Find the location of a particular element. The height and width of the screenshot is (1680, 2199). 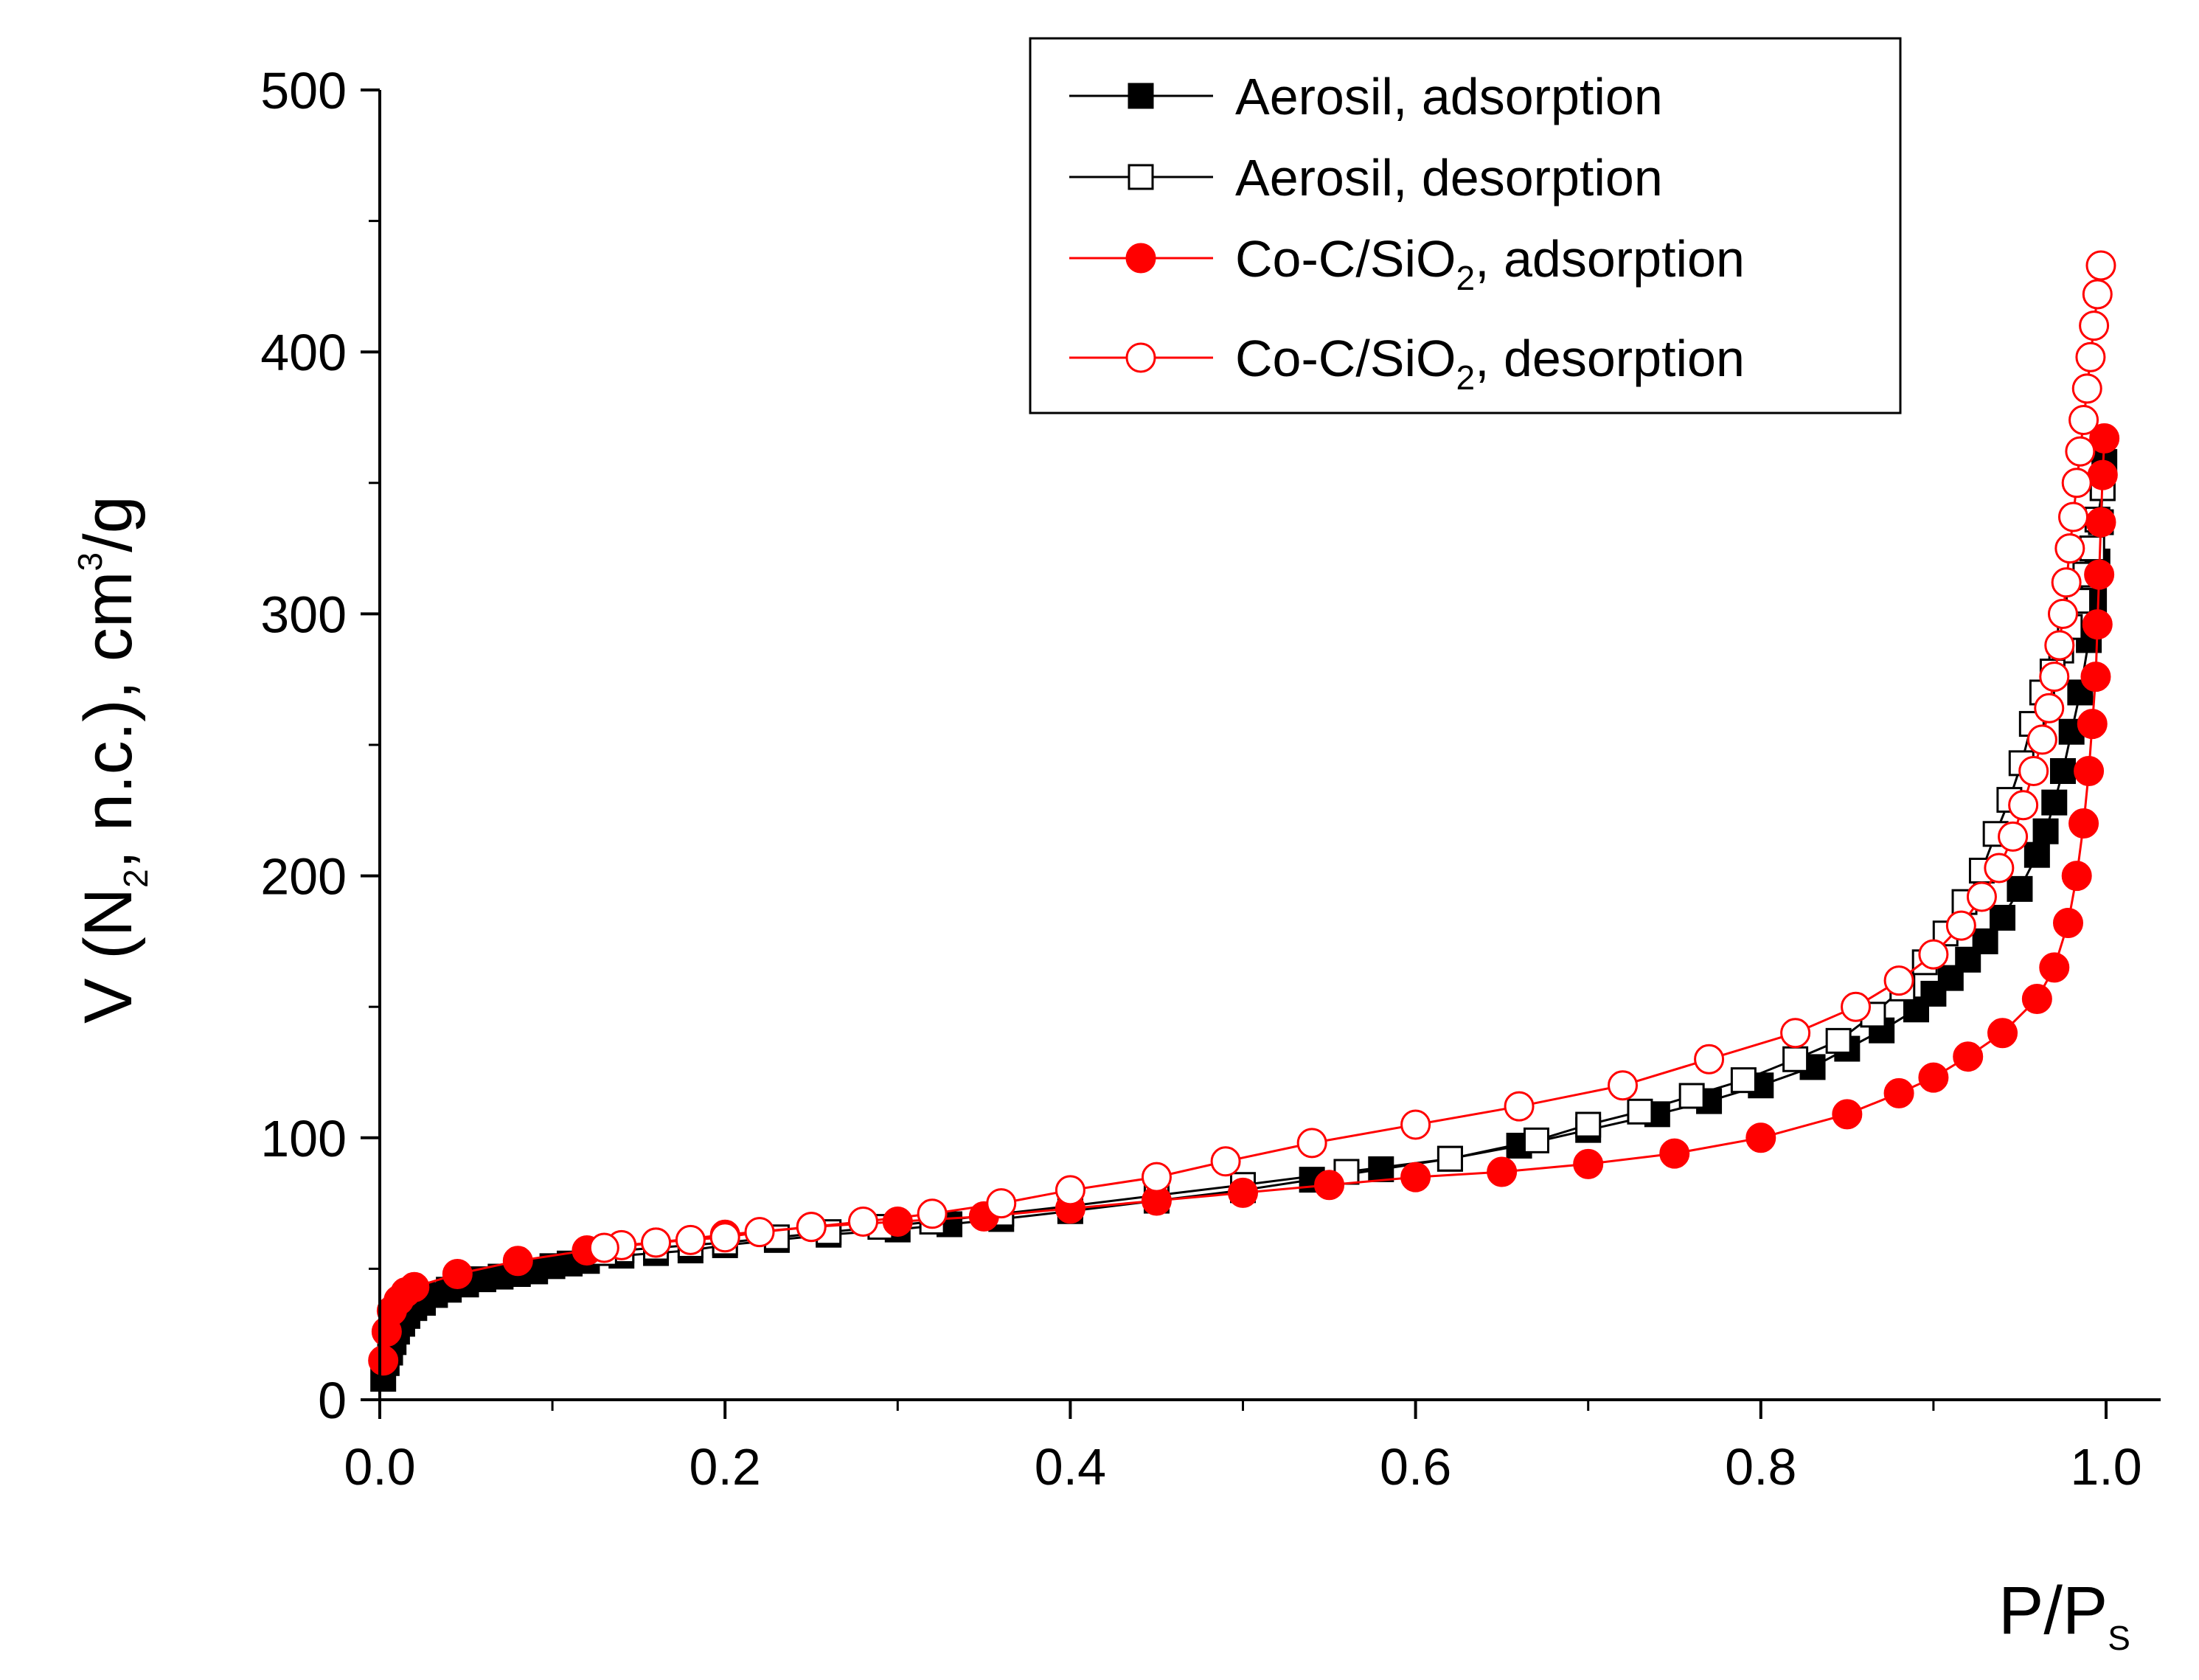

y-axis-label-part: /g is located at coordinates (108, 524).